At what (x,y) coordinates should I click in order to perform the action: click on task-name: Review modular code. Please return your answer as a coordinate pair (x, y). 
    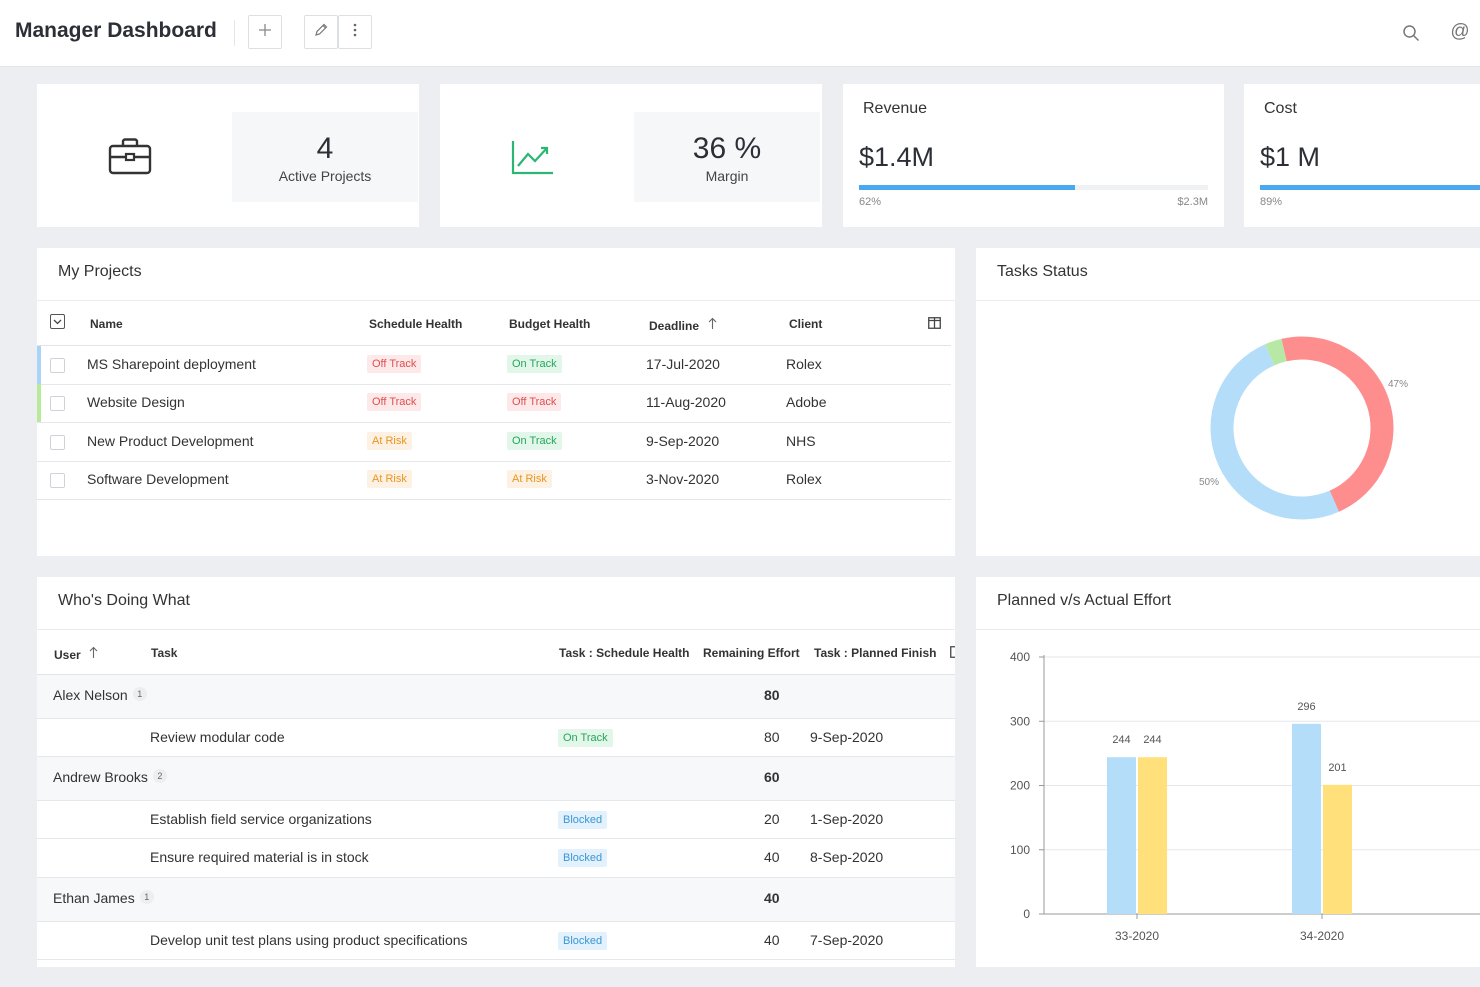
    Looking at the image, I should click on (217, 737).